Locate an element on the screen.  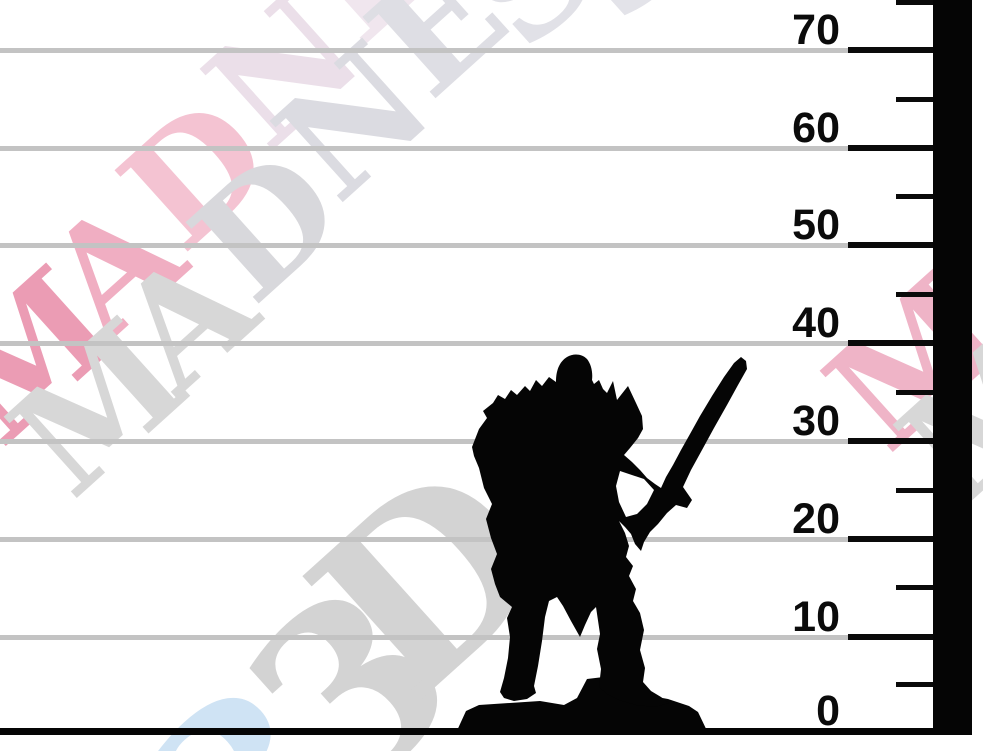
ruler-label: 50 is located at coordinates (816, 225).